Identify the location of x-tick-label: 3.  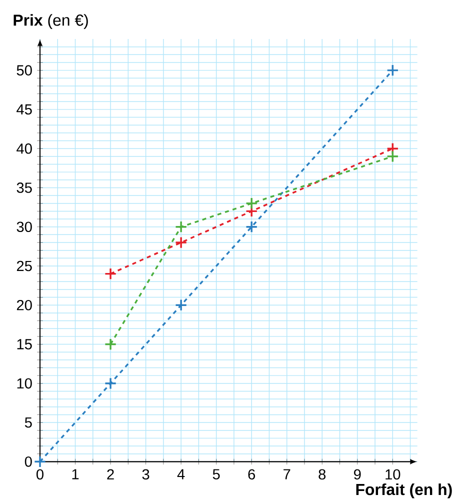
(146, 474).